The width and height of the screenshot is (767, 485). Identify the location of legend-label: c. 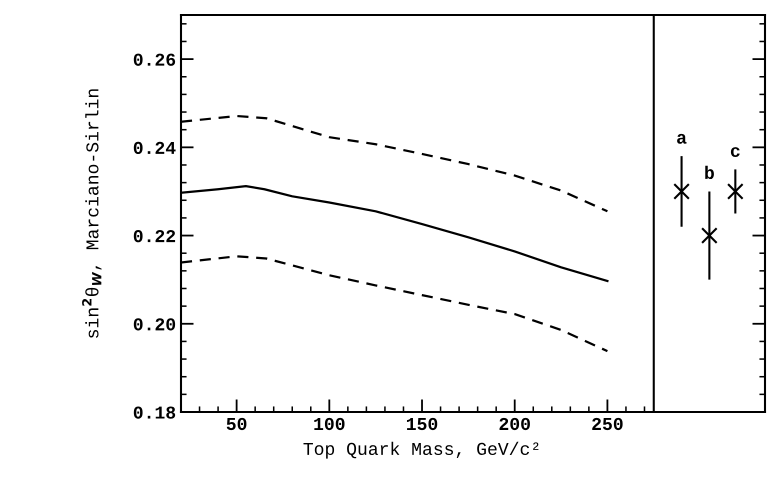
(735, 152).